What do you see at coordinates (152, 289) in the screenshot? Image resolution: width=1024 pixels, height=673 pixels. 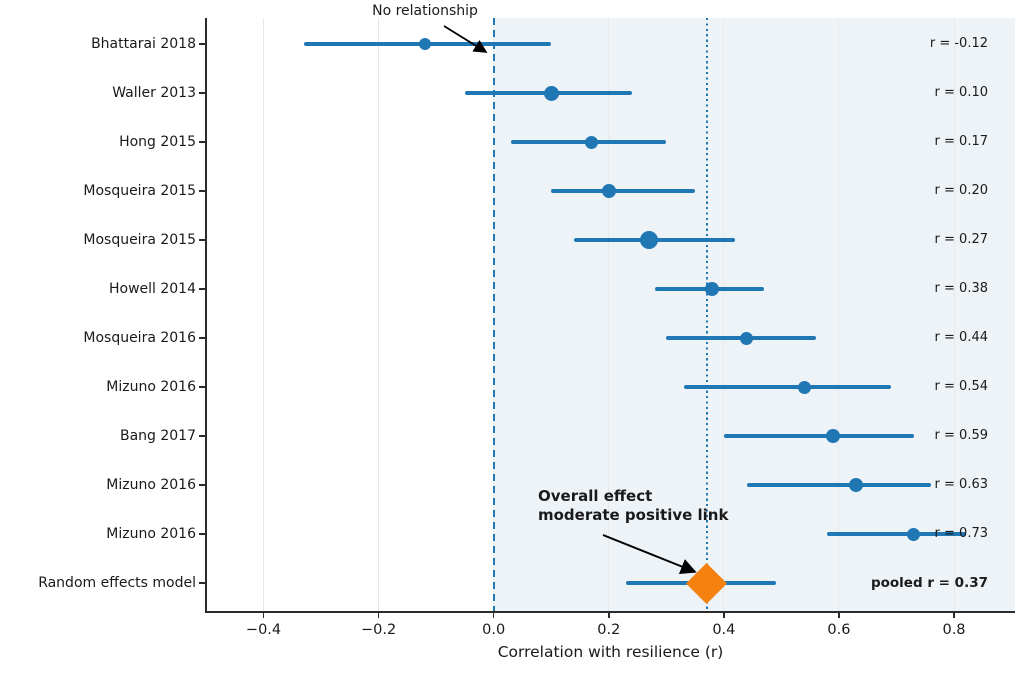 I see `study-label: Howell 2014` at bounding box center [152, 289].